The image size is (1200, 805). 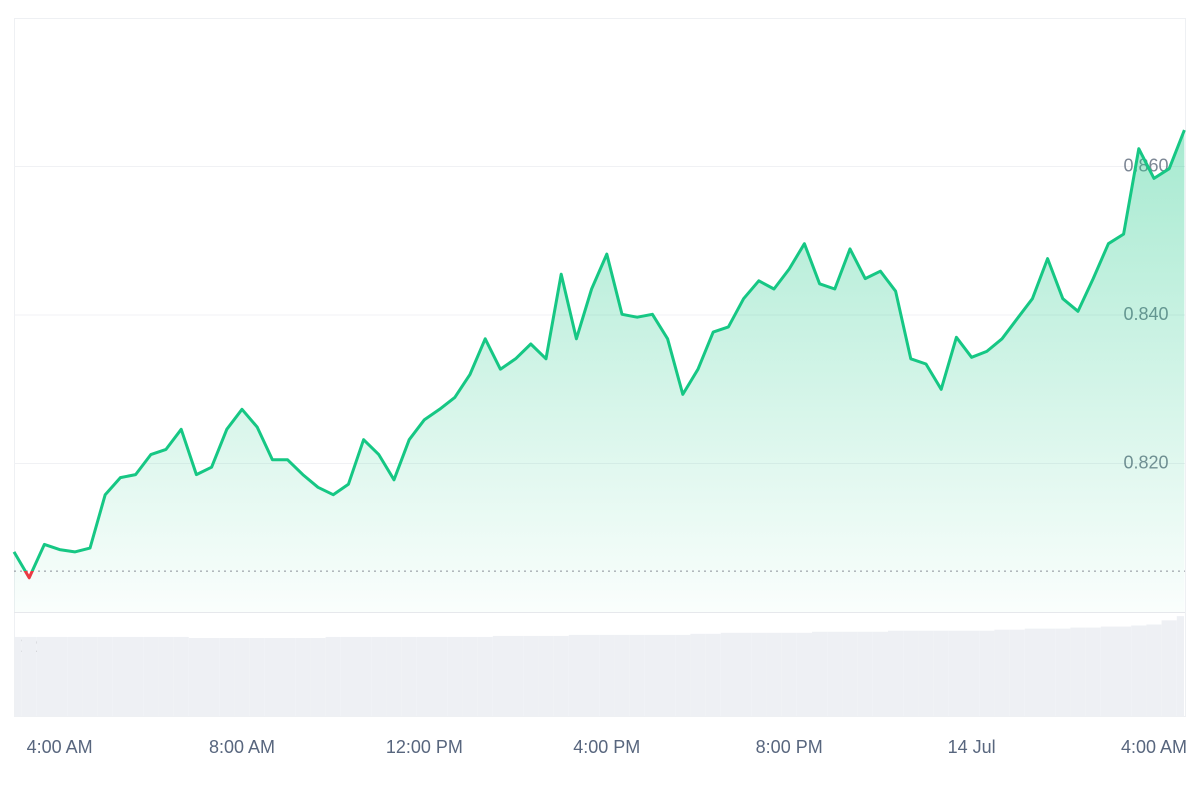 I want to click on x-tick-label: 4:00 PM, so click(x=606, y=747).